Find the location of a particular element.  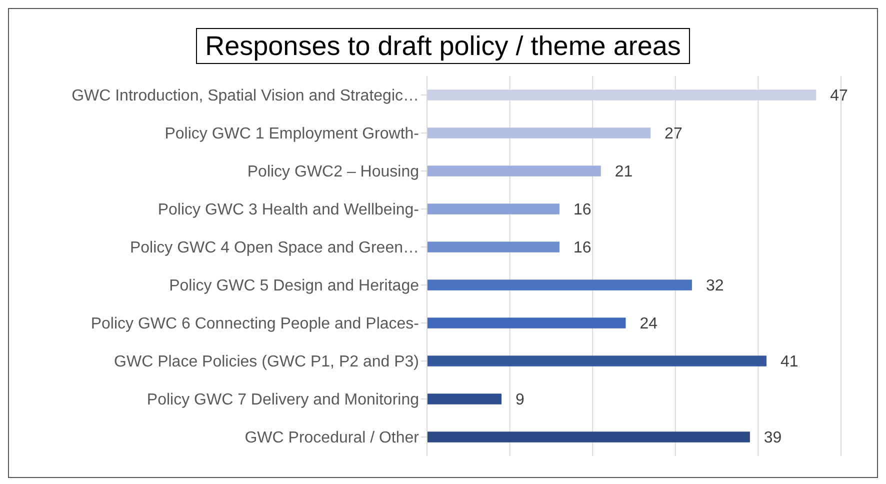

y-tick-label: GWC Procedural / Other is located at coordinates (332, 438).